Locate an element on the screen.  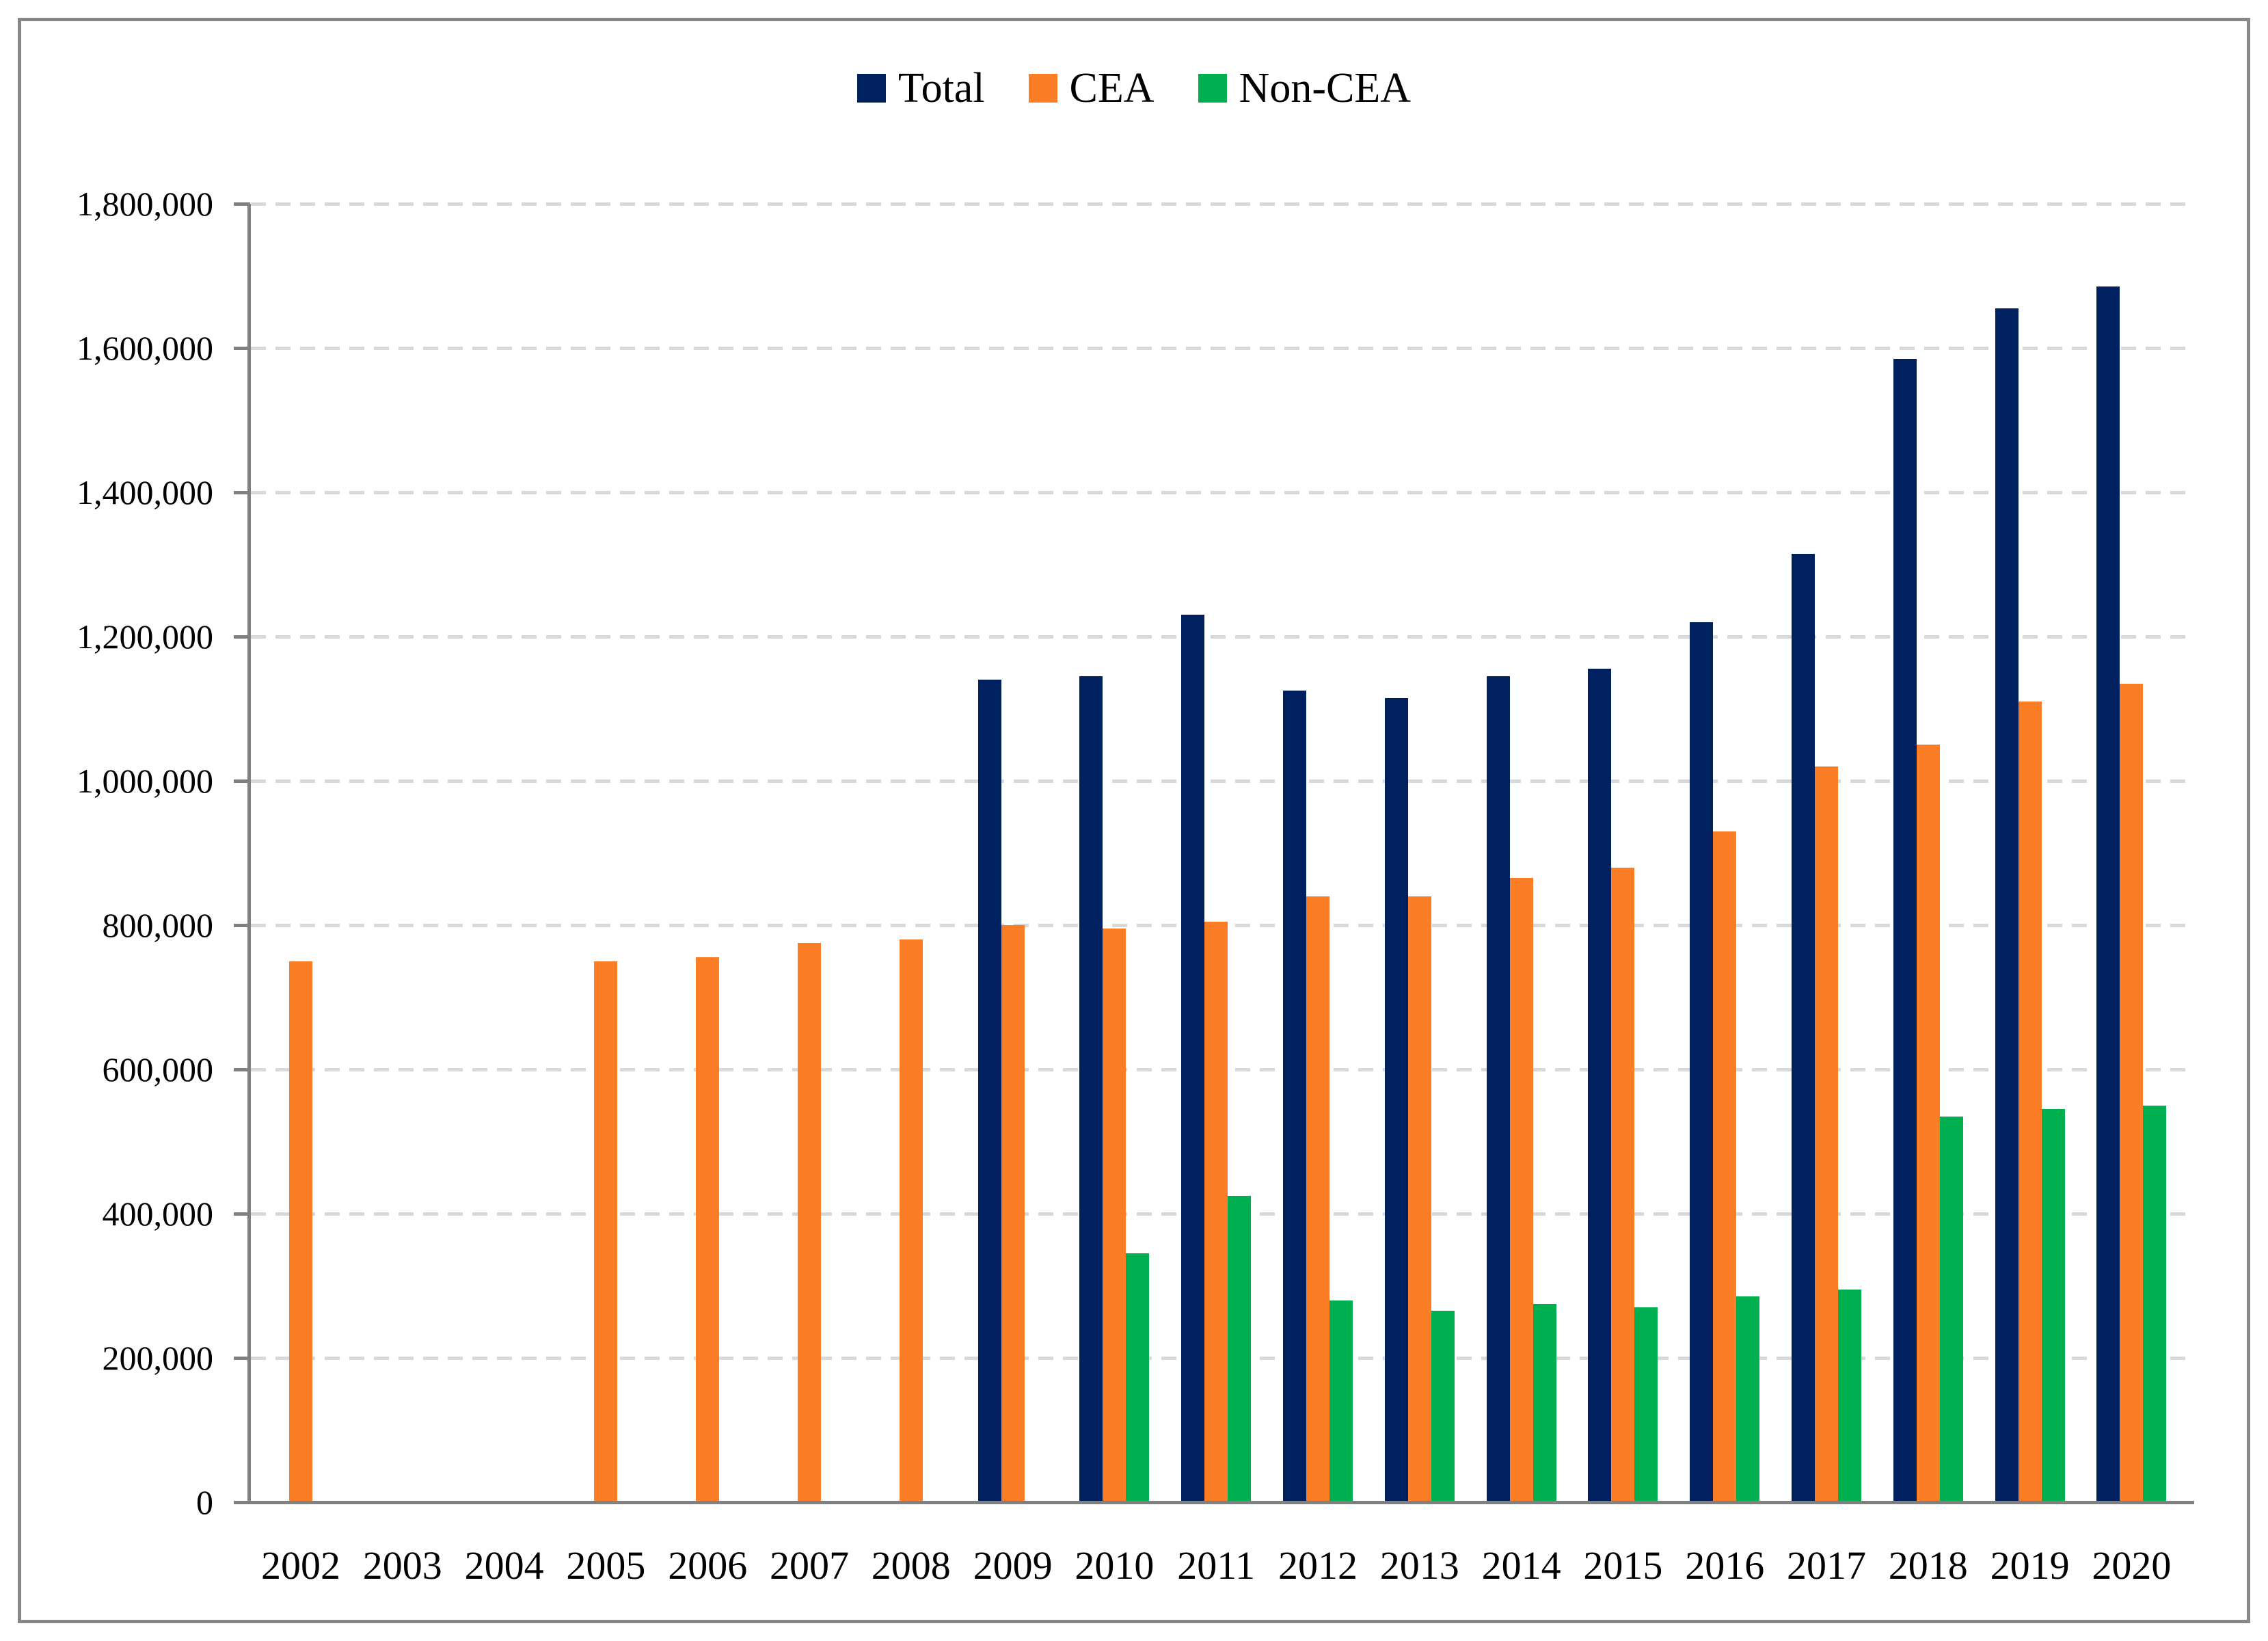
bar-cea-2012 is located at coordinates (1317, 1199).